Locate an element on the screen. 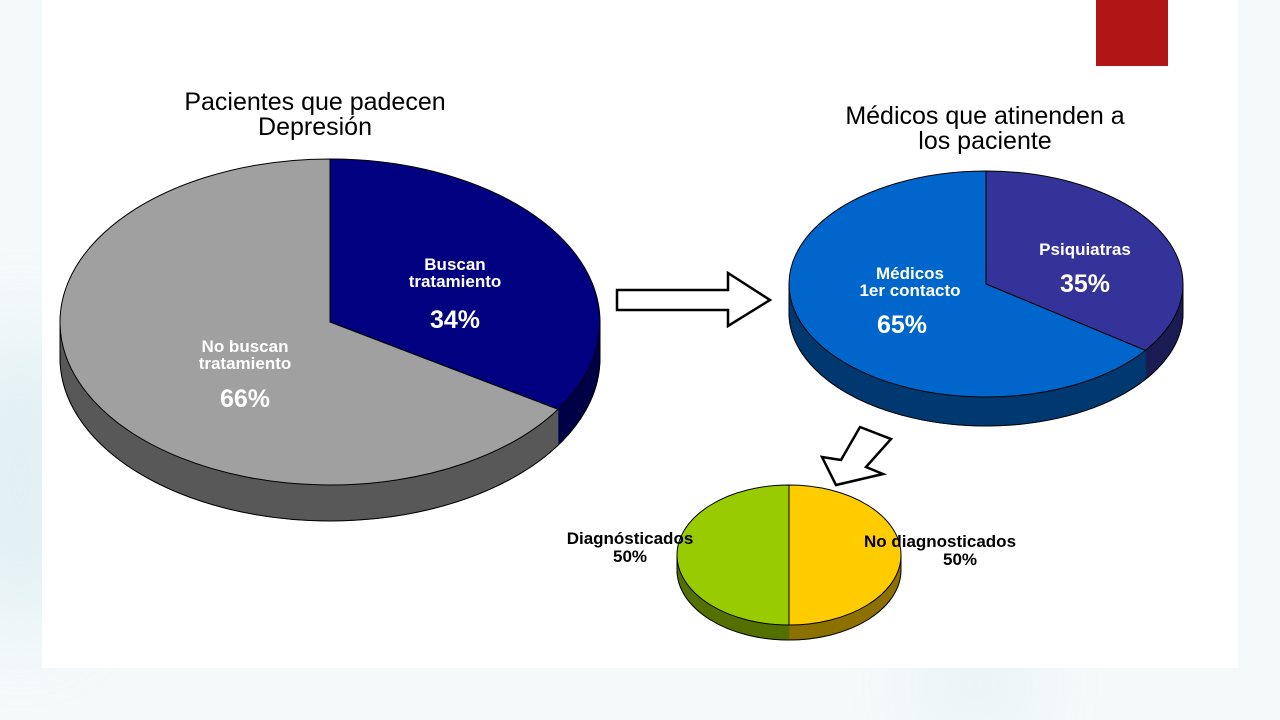 Image resolution: width=1280 pixels, height=720 pixels. slice-label-buscan-line1: Buscan is located at coordinates (455, 264).